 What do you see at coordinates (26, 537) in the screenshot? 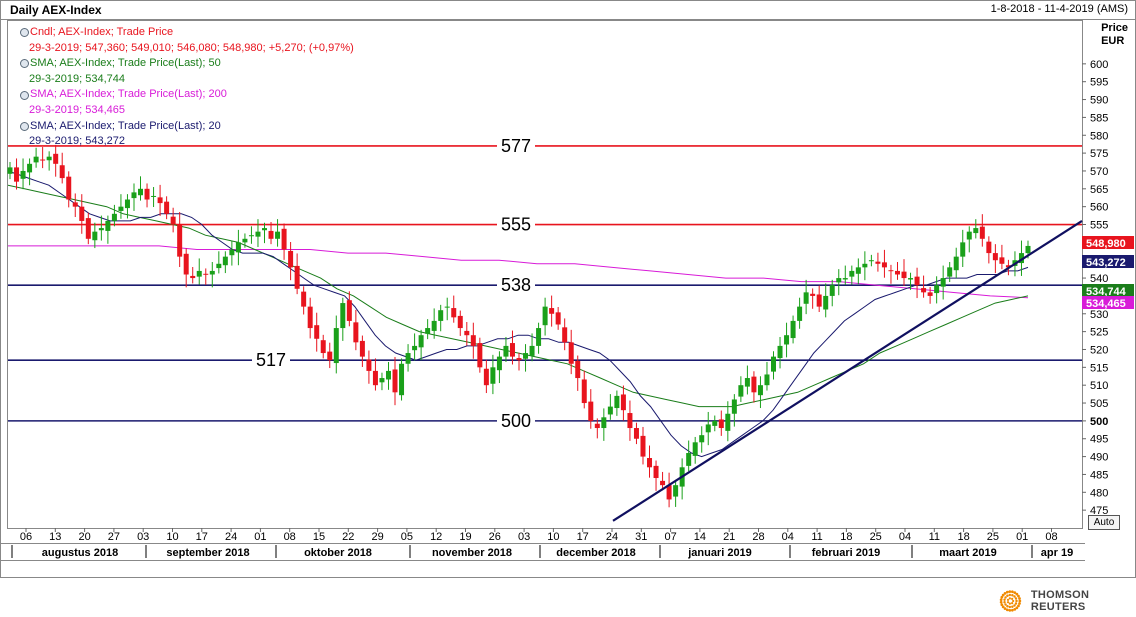
I see `x-tick-label: 06` at bounding box center [26, 537].